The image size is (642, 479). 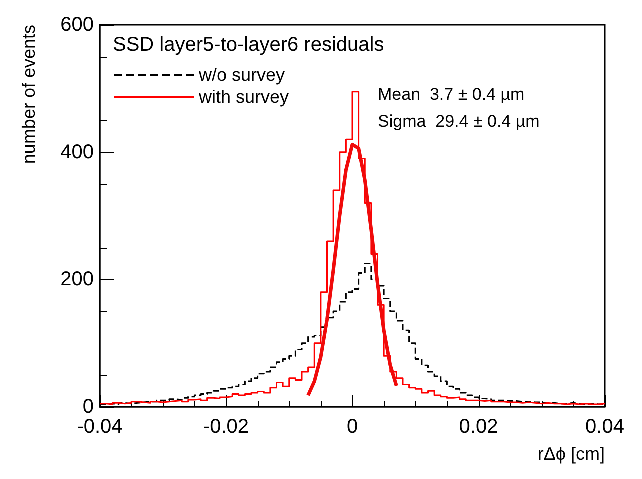 I want to click on x-tick-label: 0.02, so click(x=478, y=427).